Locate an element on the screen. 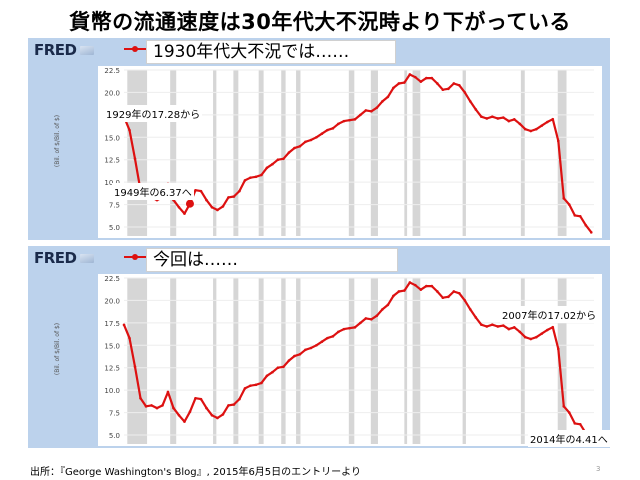 This screenshot has height=480, width=640. fred-chart-icon is located at coordinates (86, 50).